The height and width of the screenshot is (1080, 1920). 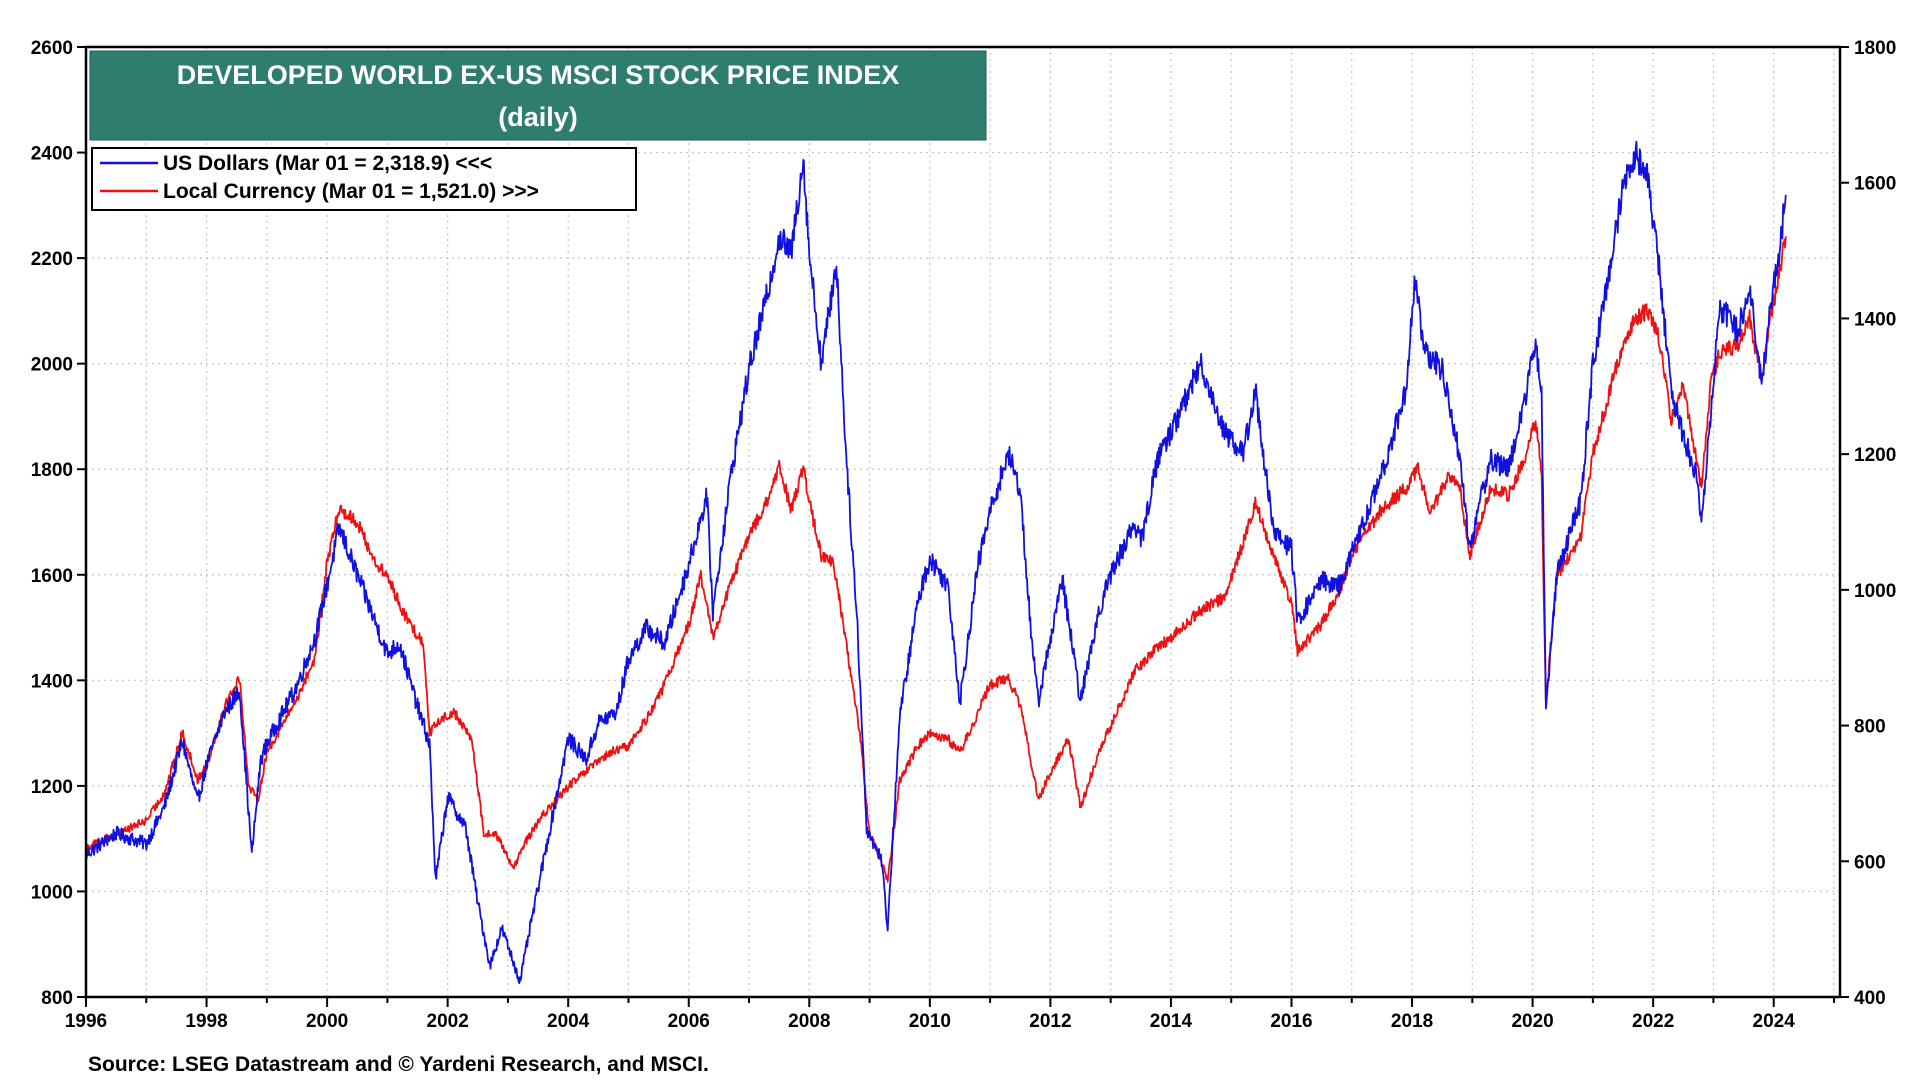 I want to click on x-tick-label: 2000, so click(x=327, y=1021).